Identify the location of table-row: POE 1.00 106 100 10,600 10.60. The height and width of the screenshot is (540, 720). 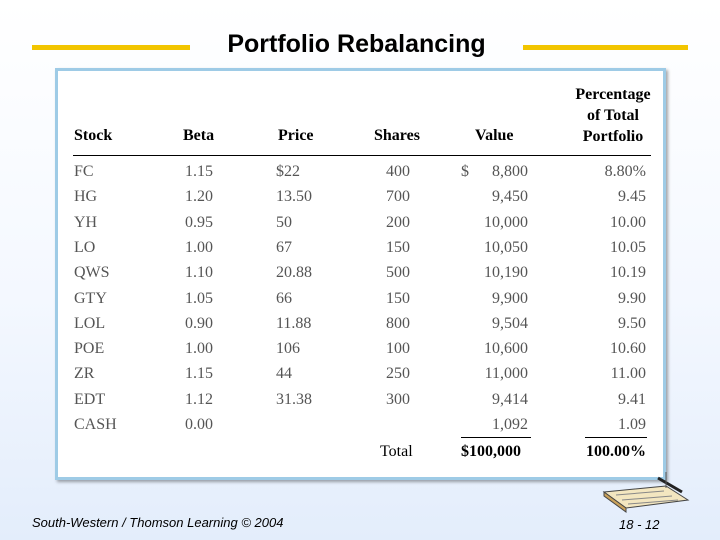
(360, 352).